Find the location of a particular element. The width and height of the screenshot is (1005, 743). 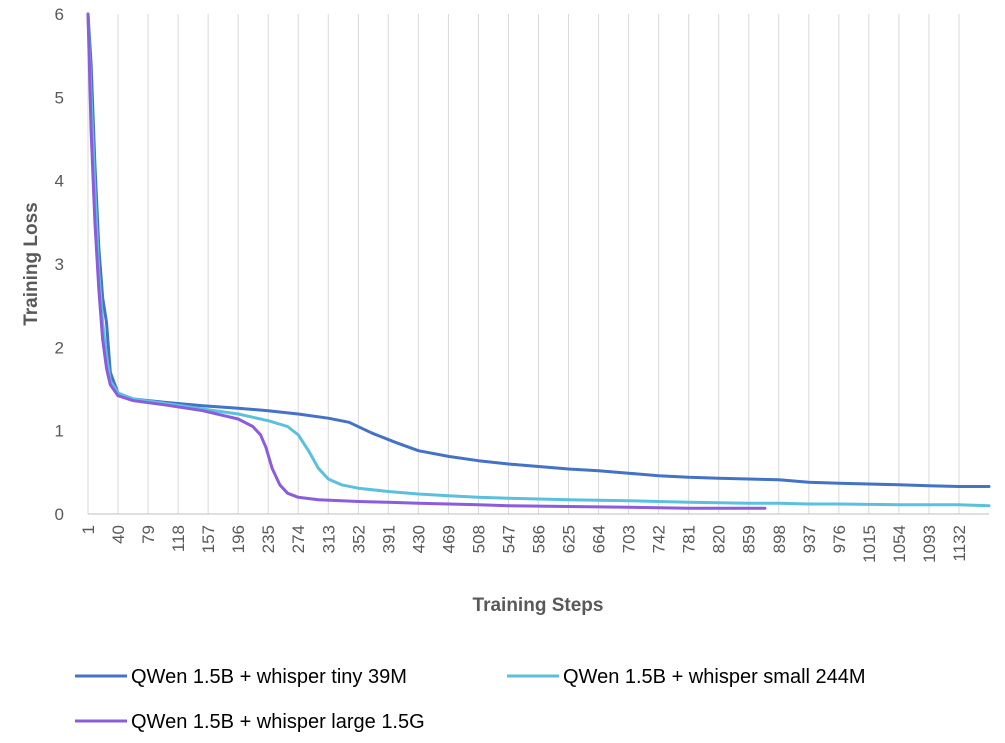

y-tick-label: 1 is located at coordinates (59, 431).